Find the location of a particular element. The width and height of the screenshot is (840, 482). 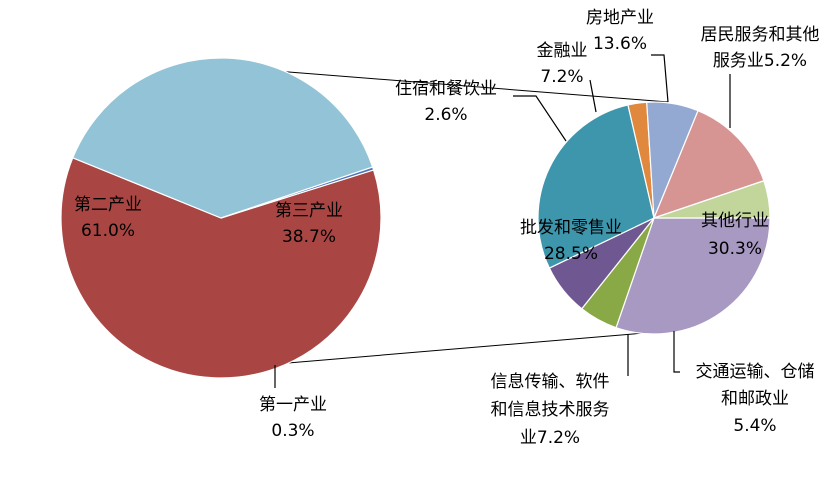

label-information-value: 业7.2% is located at coordinates (550, 438).